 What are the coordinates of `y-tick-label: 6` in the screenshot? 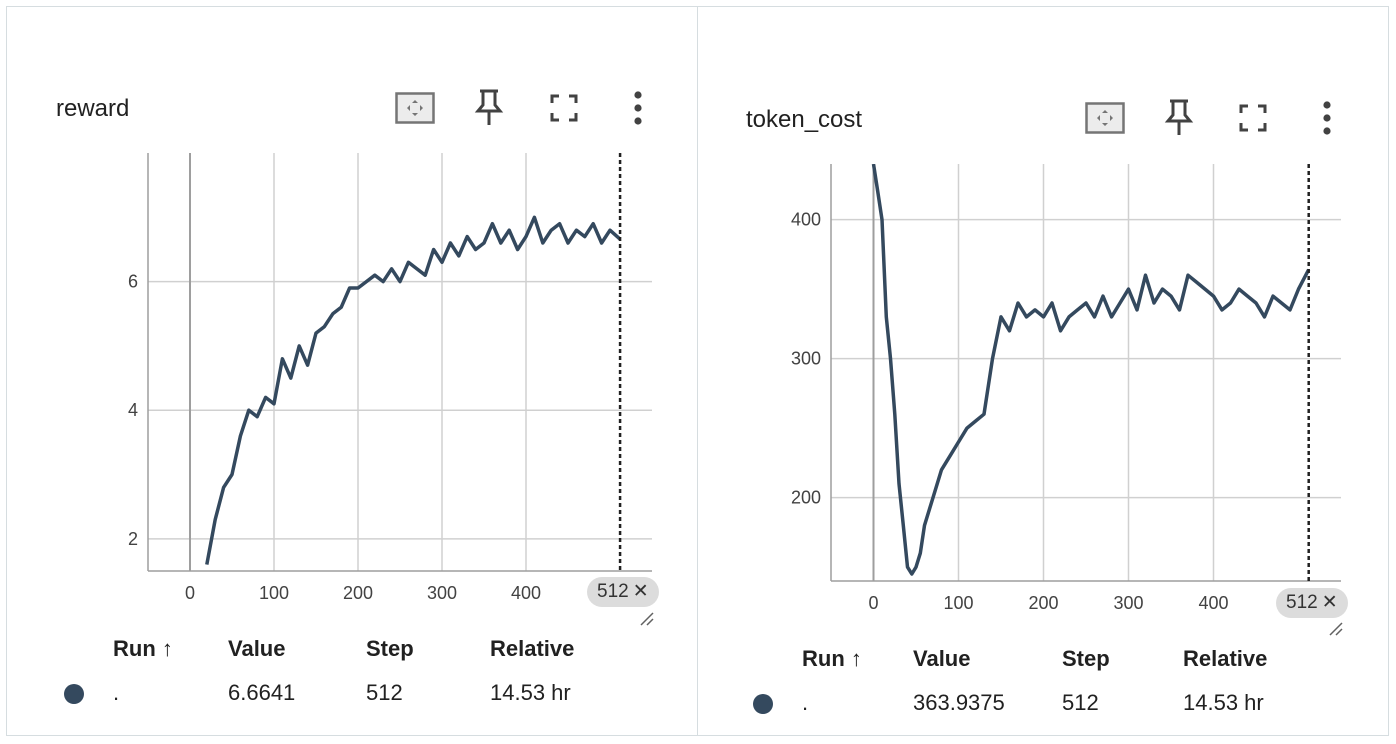 It's located at (133, 282).